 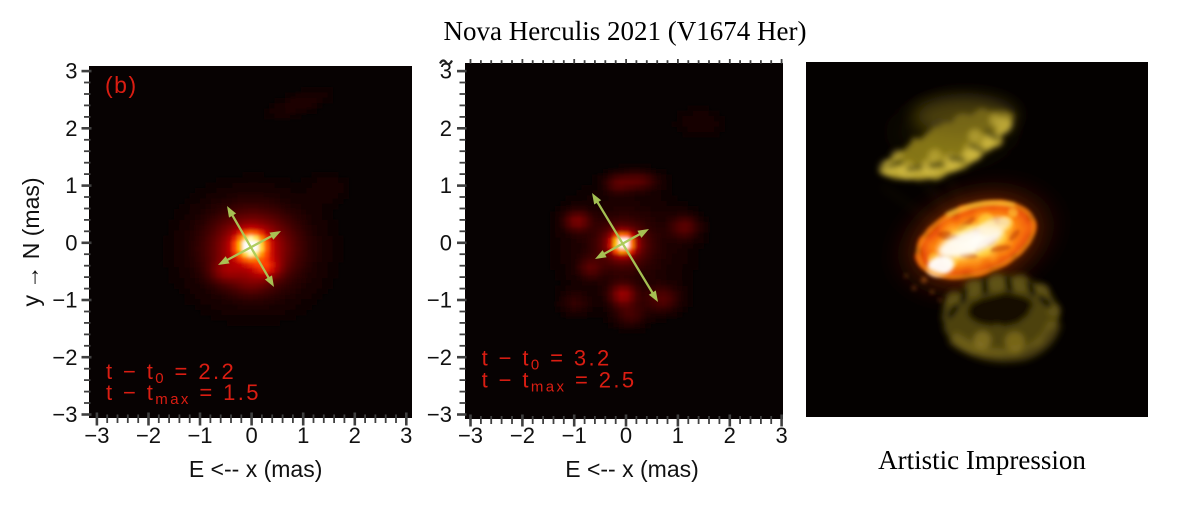 What do you see at coordinates (982, 460) in the screenshot?
I see `svg-text: Artistic Impression` at bounding box center [982, 460].